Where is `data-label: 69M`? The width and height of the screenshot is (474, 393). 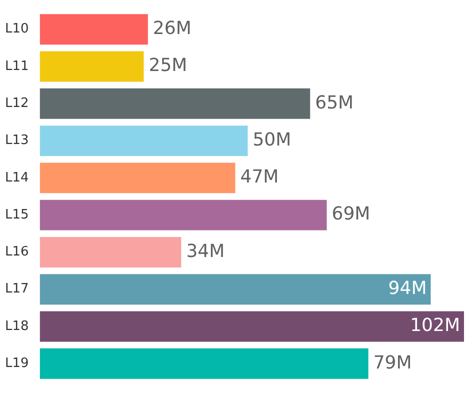 data-label: 69M is located at coordinates (351, 214).